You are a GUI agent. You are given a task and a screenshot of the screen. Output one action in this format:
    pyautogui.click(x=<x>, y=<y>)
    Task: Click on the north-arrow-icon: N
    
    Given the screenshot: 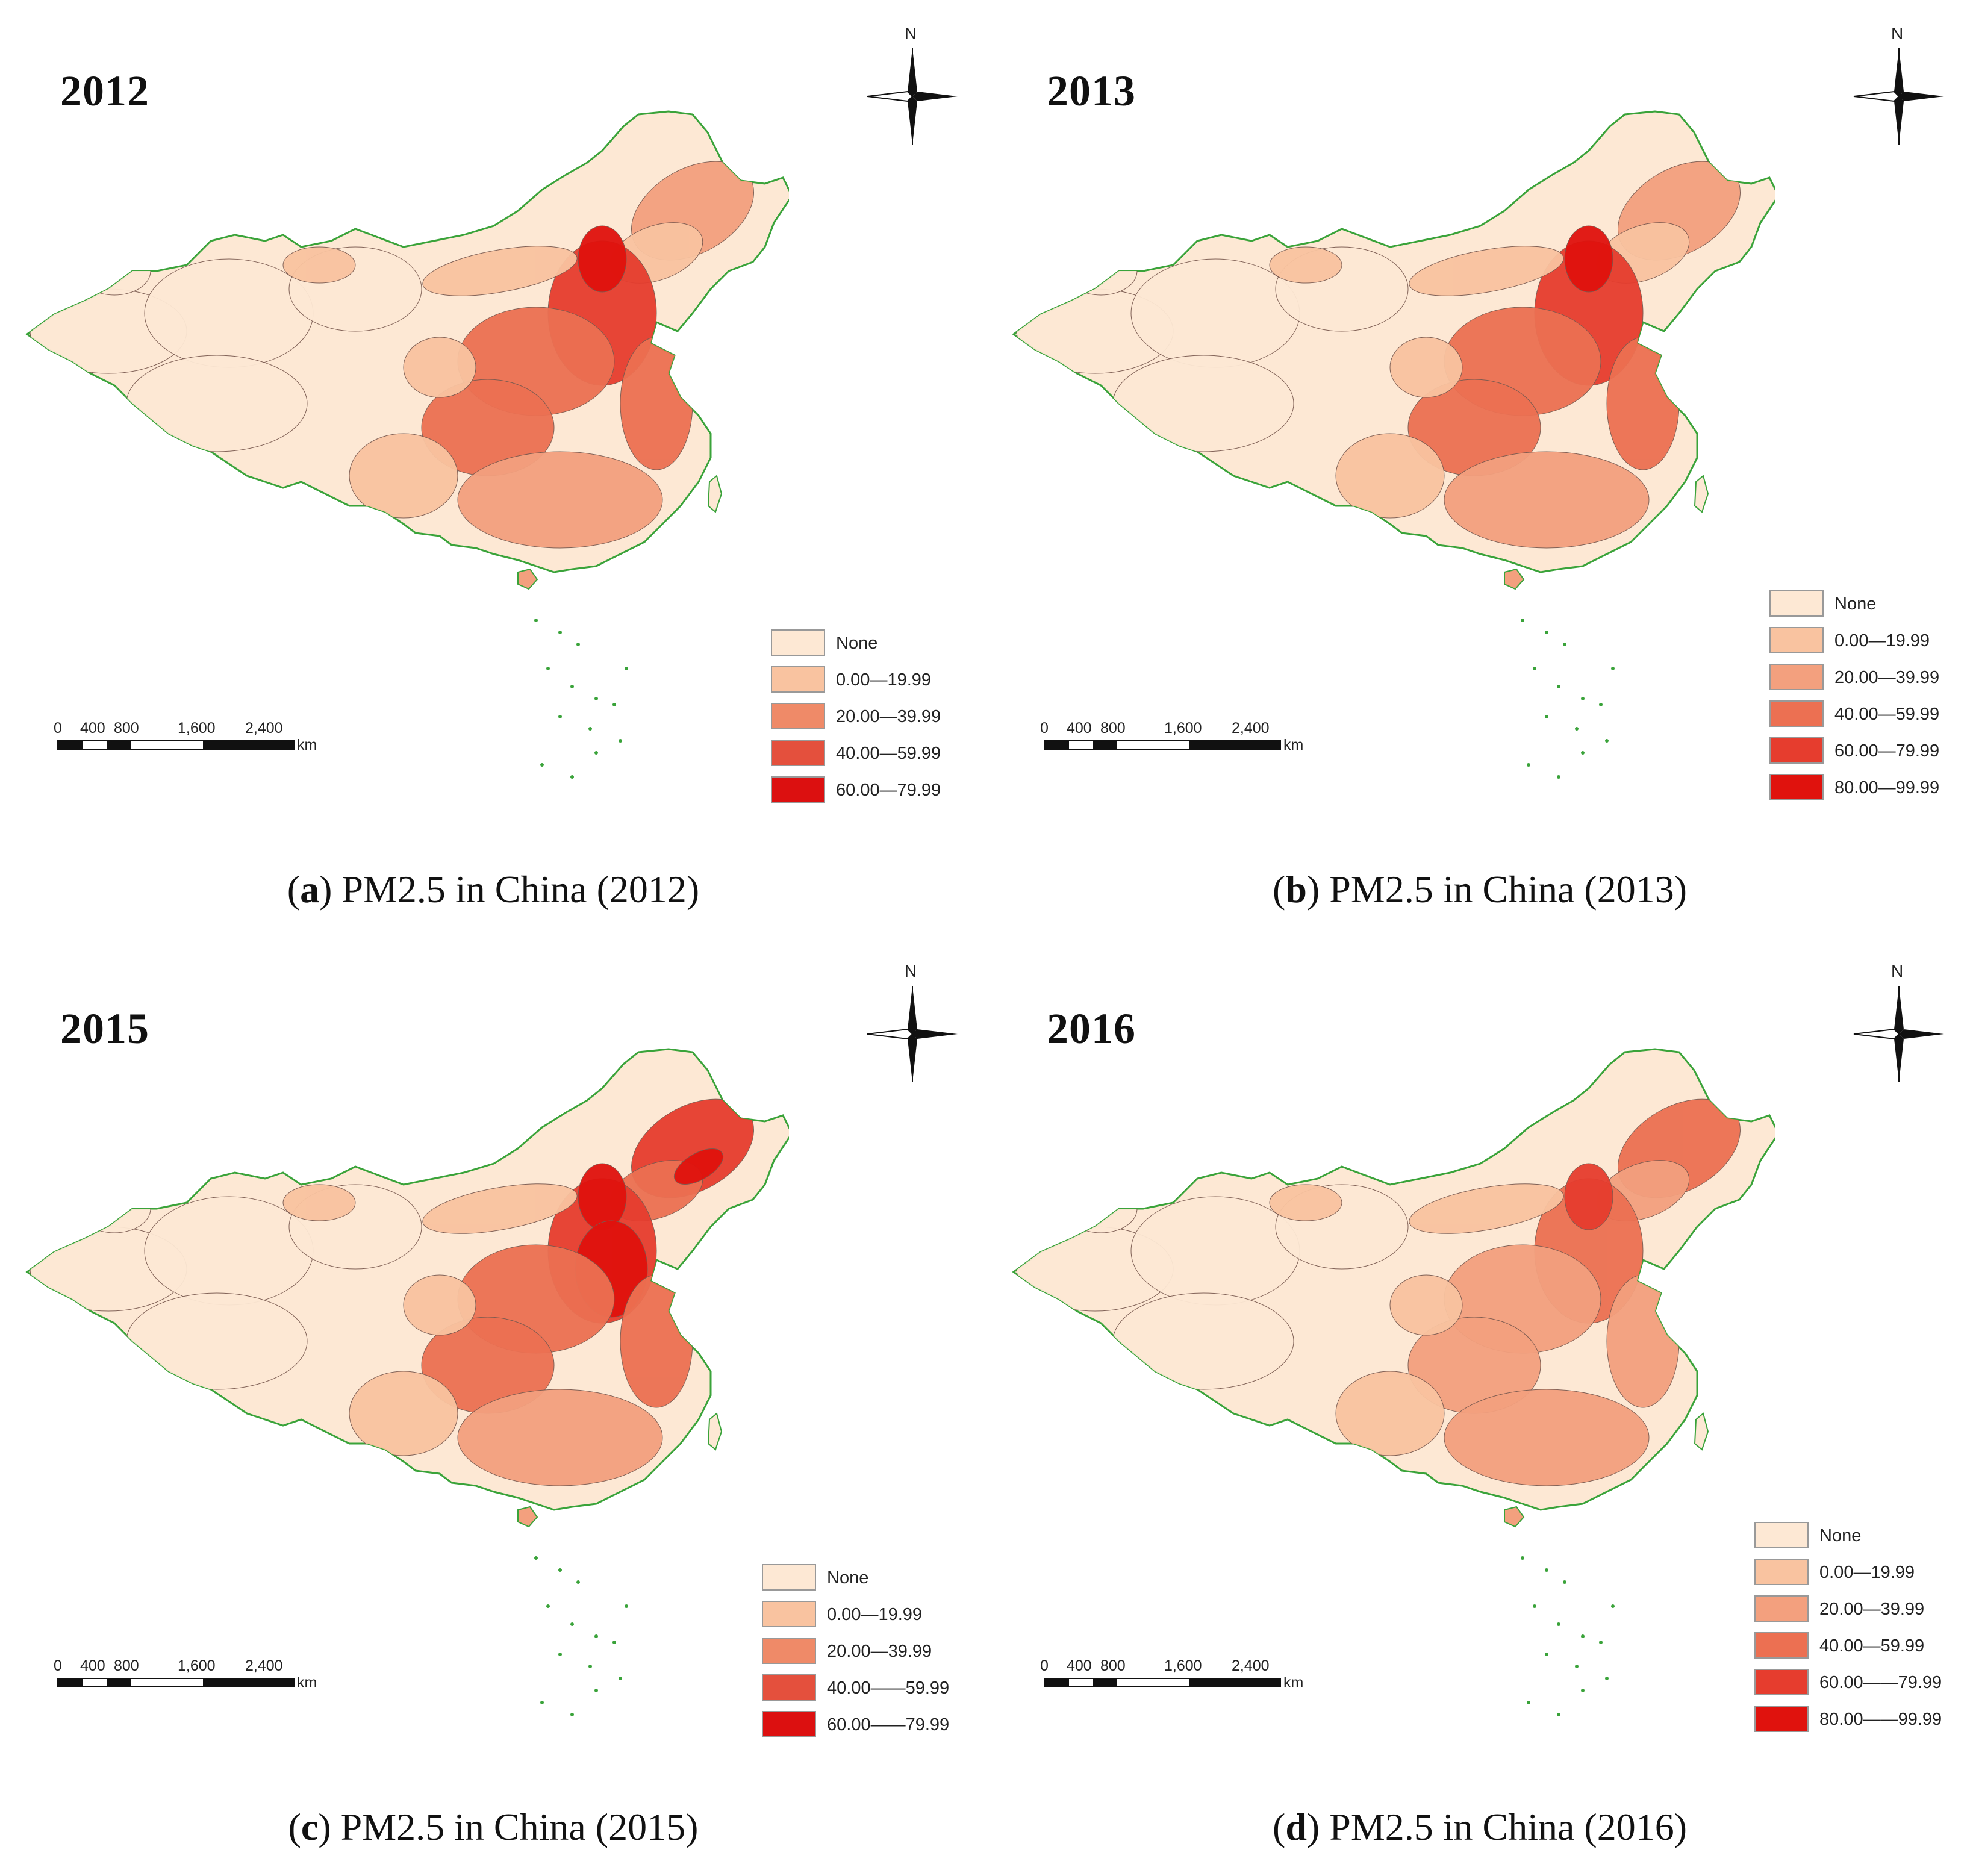 What is the action you would take?
    pyautogui.click(x=1899, y=1022)
    